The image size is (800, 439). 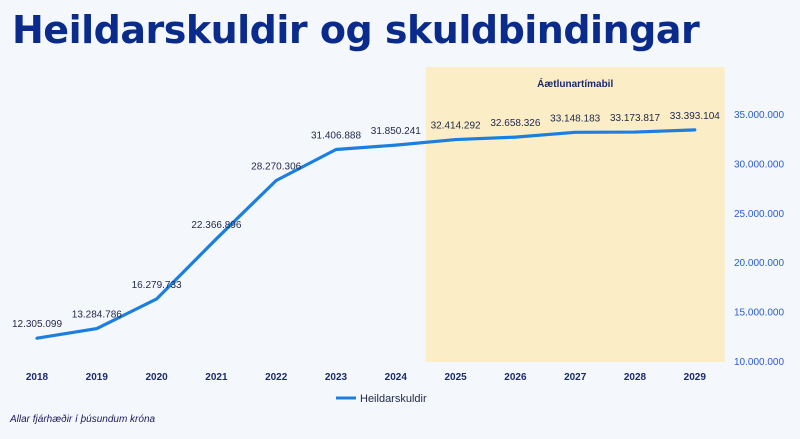 I want to click on data-label: 33.148.183, so click(x=575, y=118).